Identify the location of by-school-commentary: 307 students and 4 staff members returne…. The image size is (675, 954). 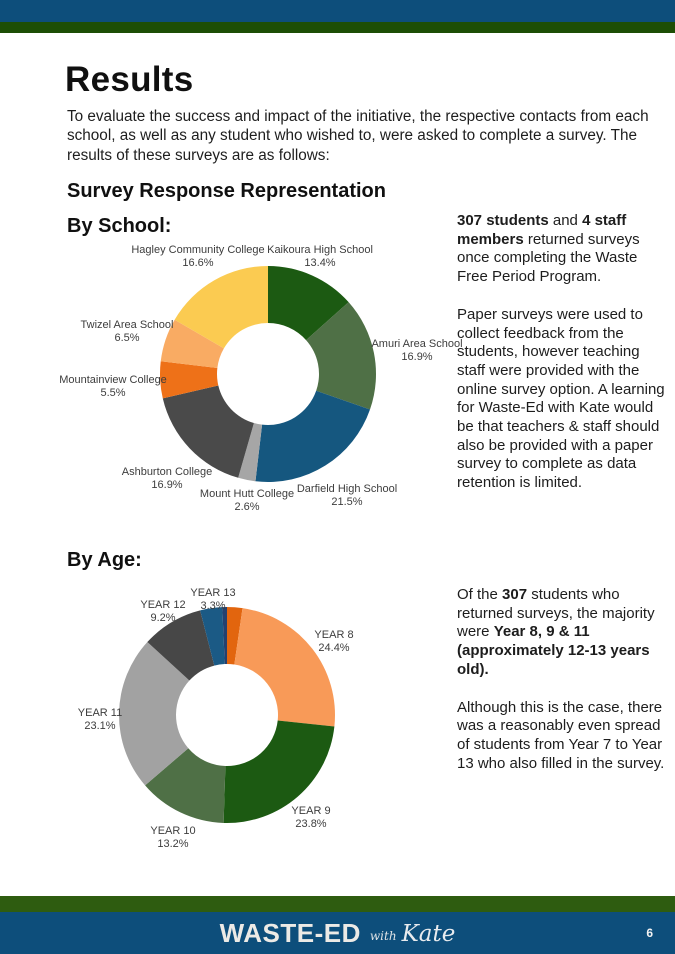
(562, 362).